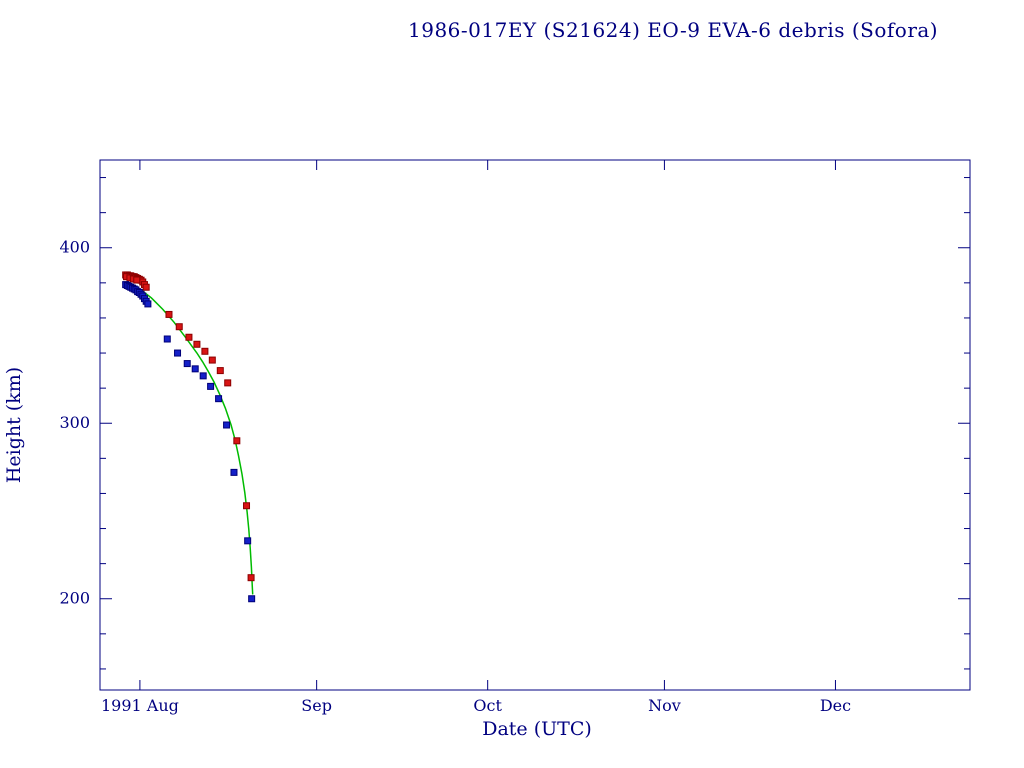 The width and height of the screenshot is (1024, 768). I want to click on x-tick-label: Dec, so click(835, 705).